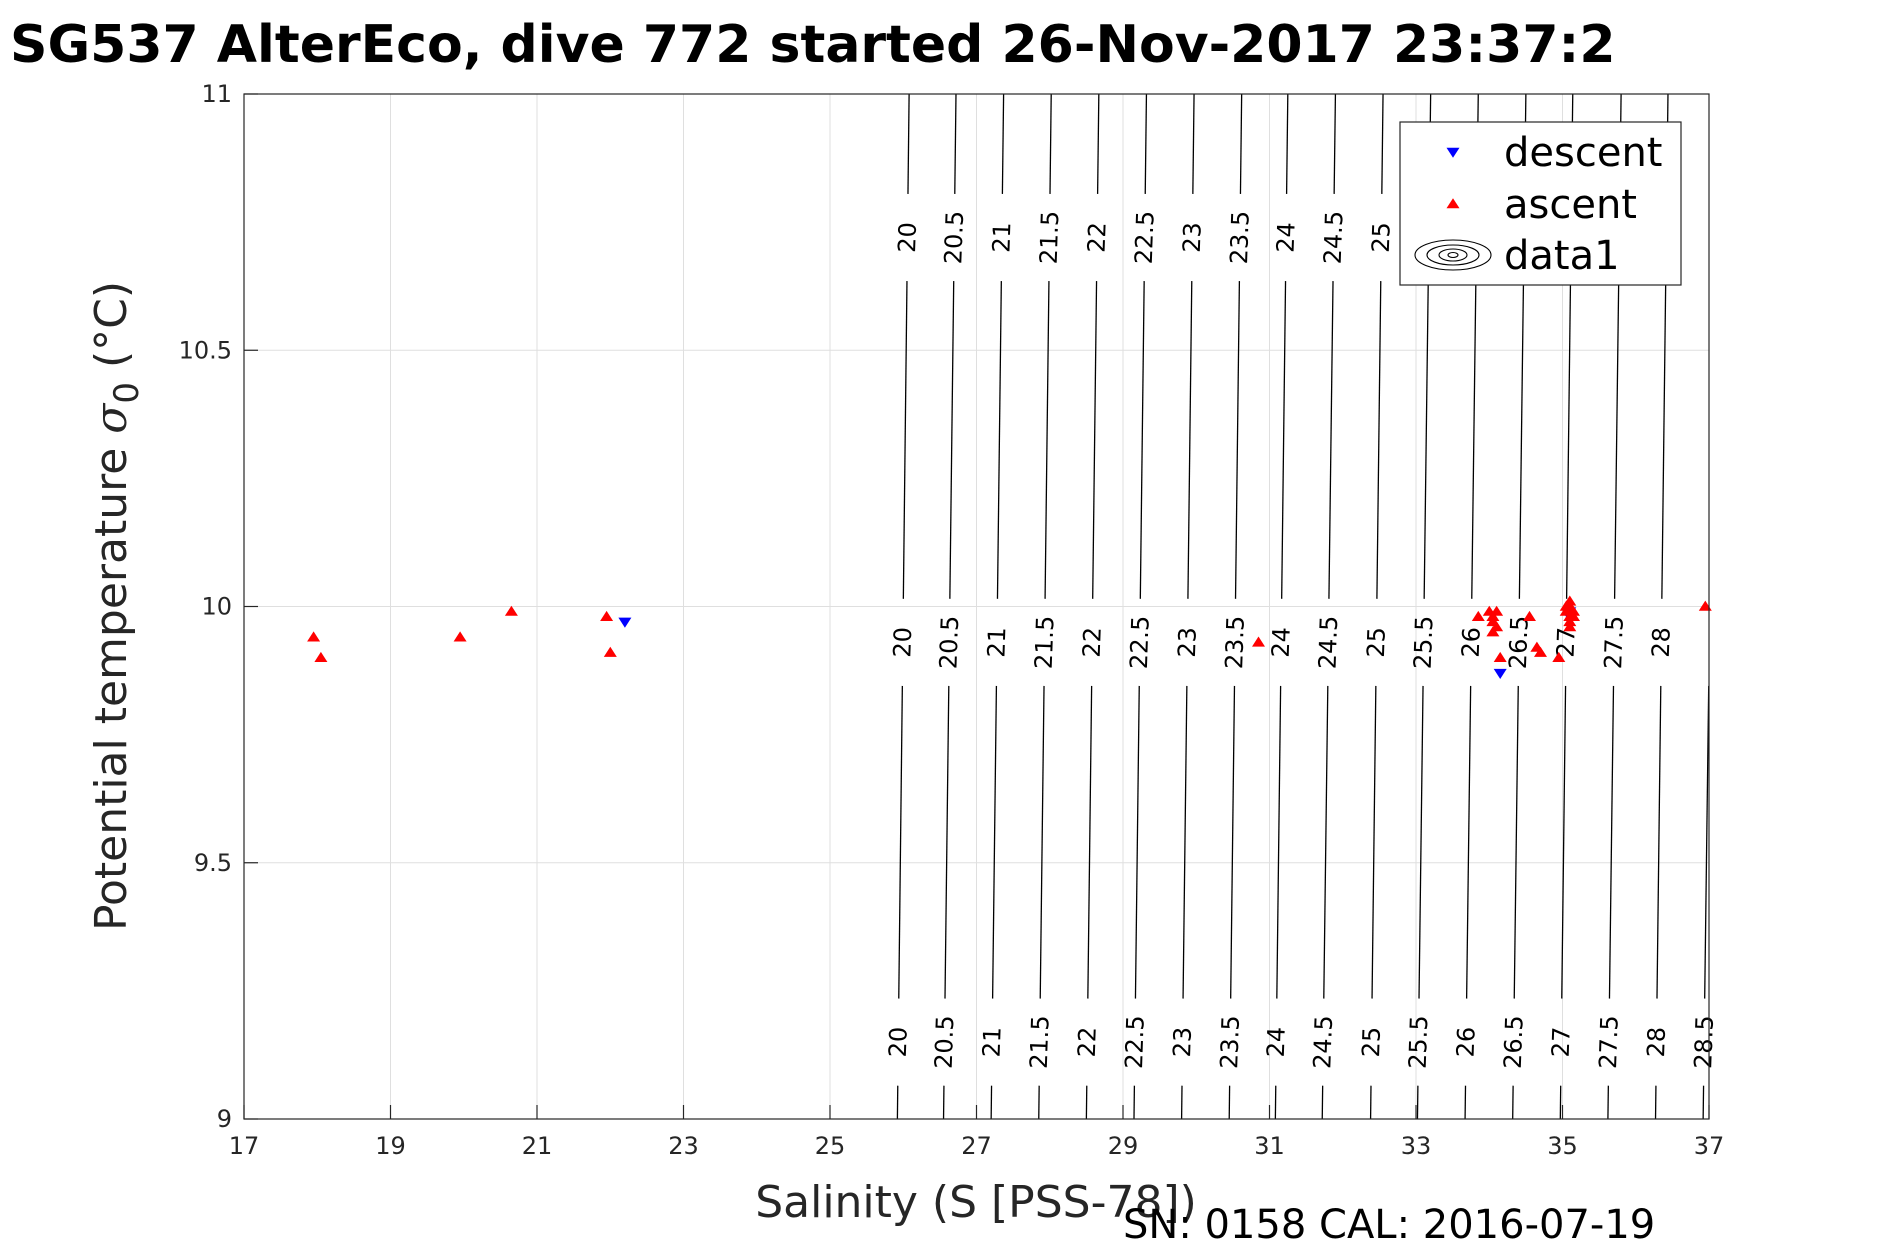 The image size is (1890, 1260). Describe the element at coordinates (1561, 1042) in the screenshot. I see `contour-label-27: 27` at that location.